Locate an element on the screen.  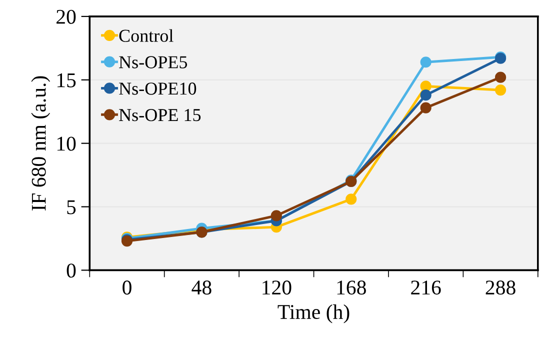
x-tick-label: 168 is located at coordinates (351, 287).